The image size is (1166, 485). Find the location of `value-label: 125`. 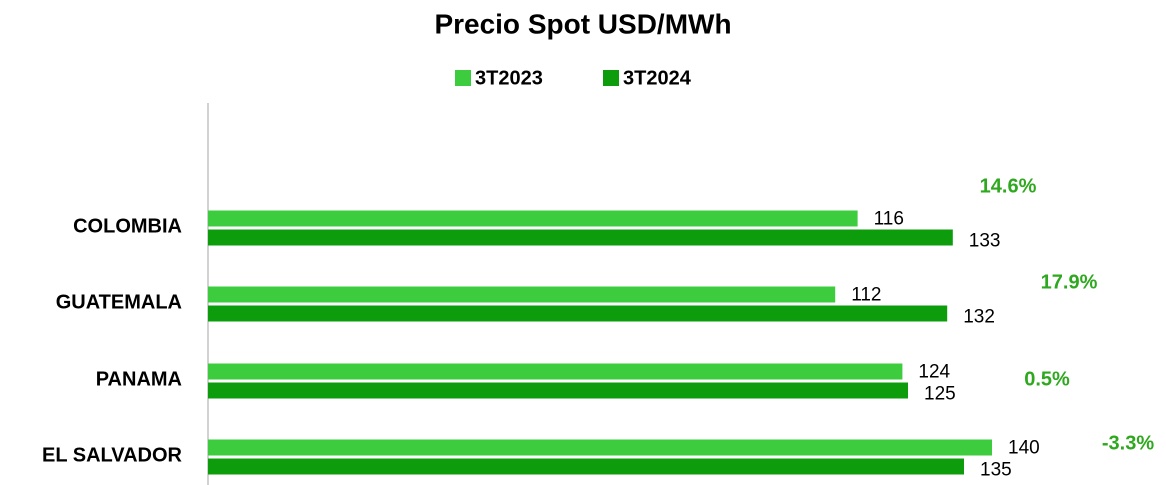

value-label: 125 is located at coordinates (940, 394).